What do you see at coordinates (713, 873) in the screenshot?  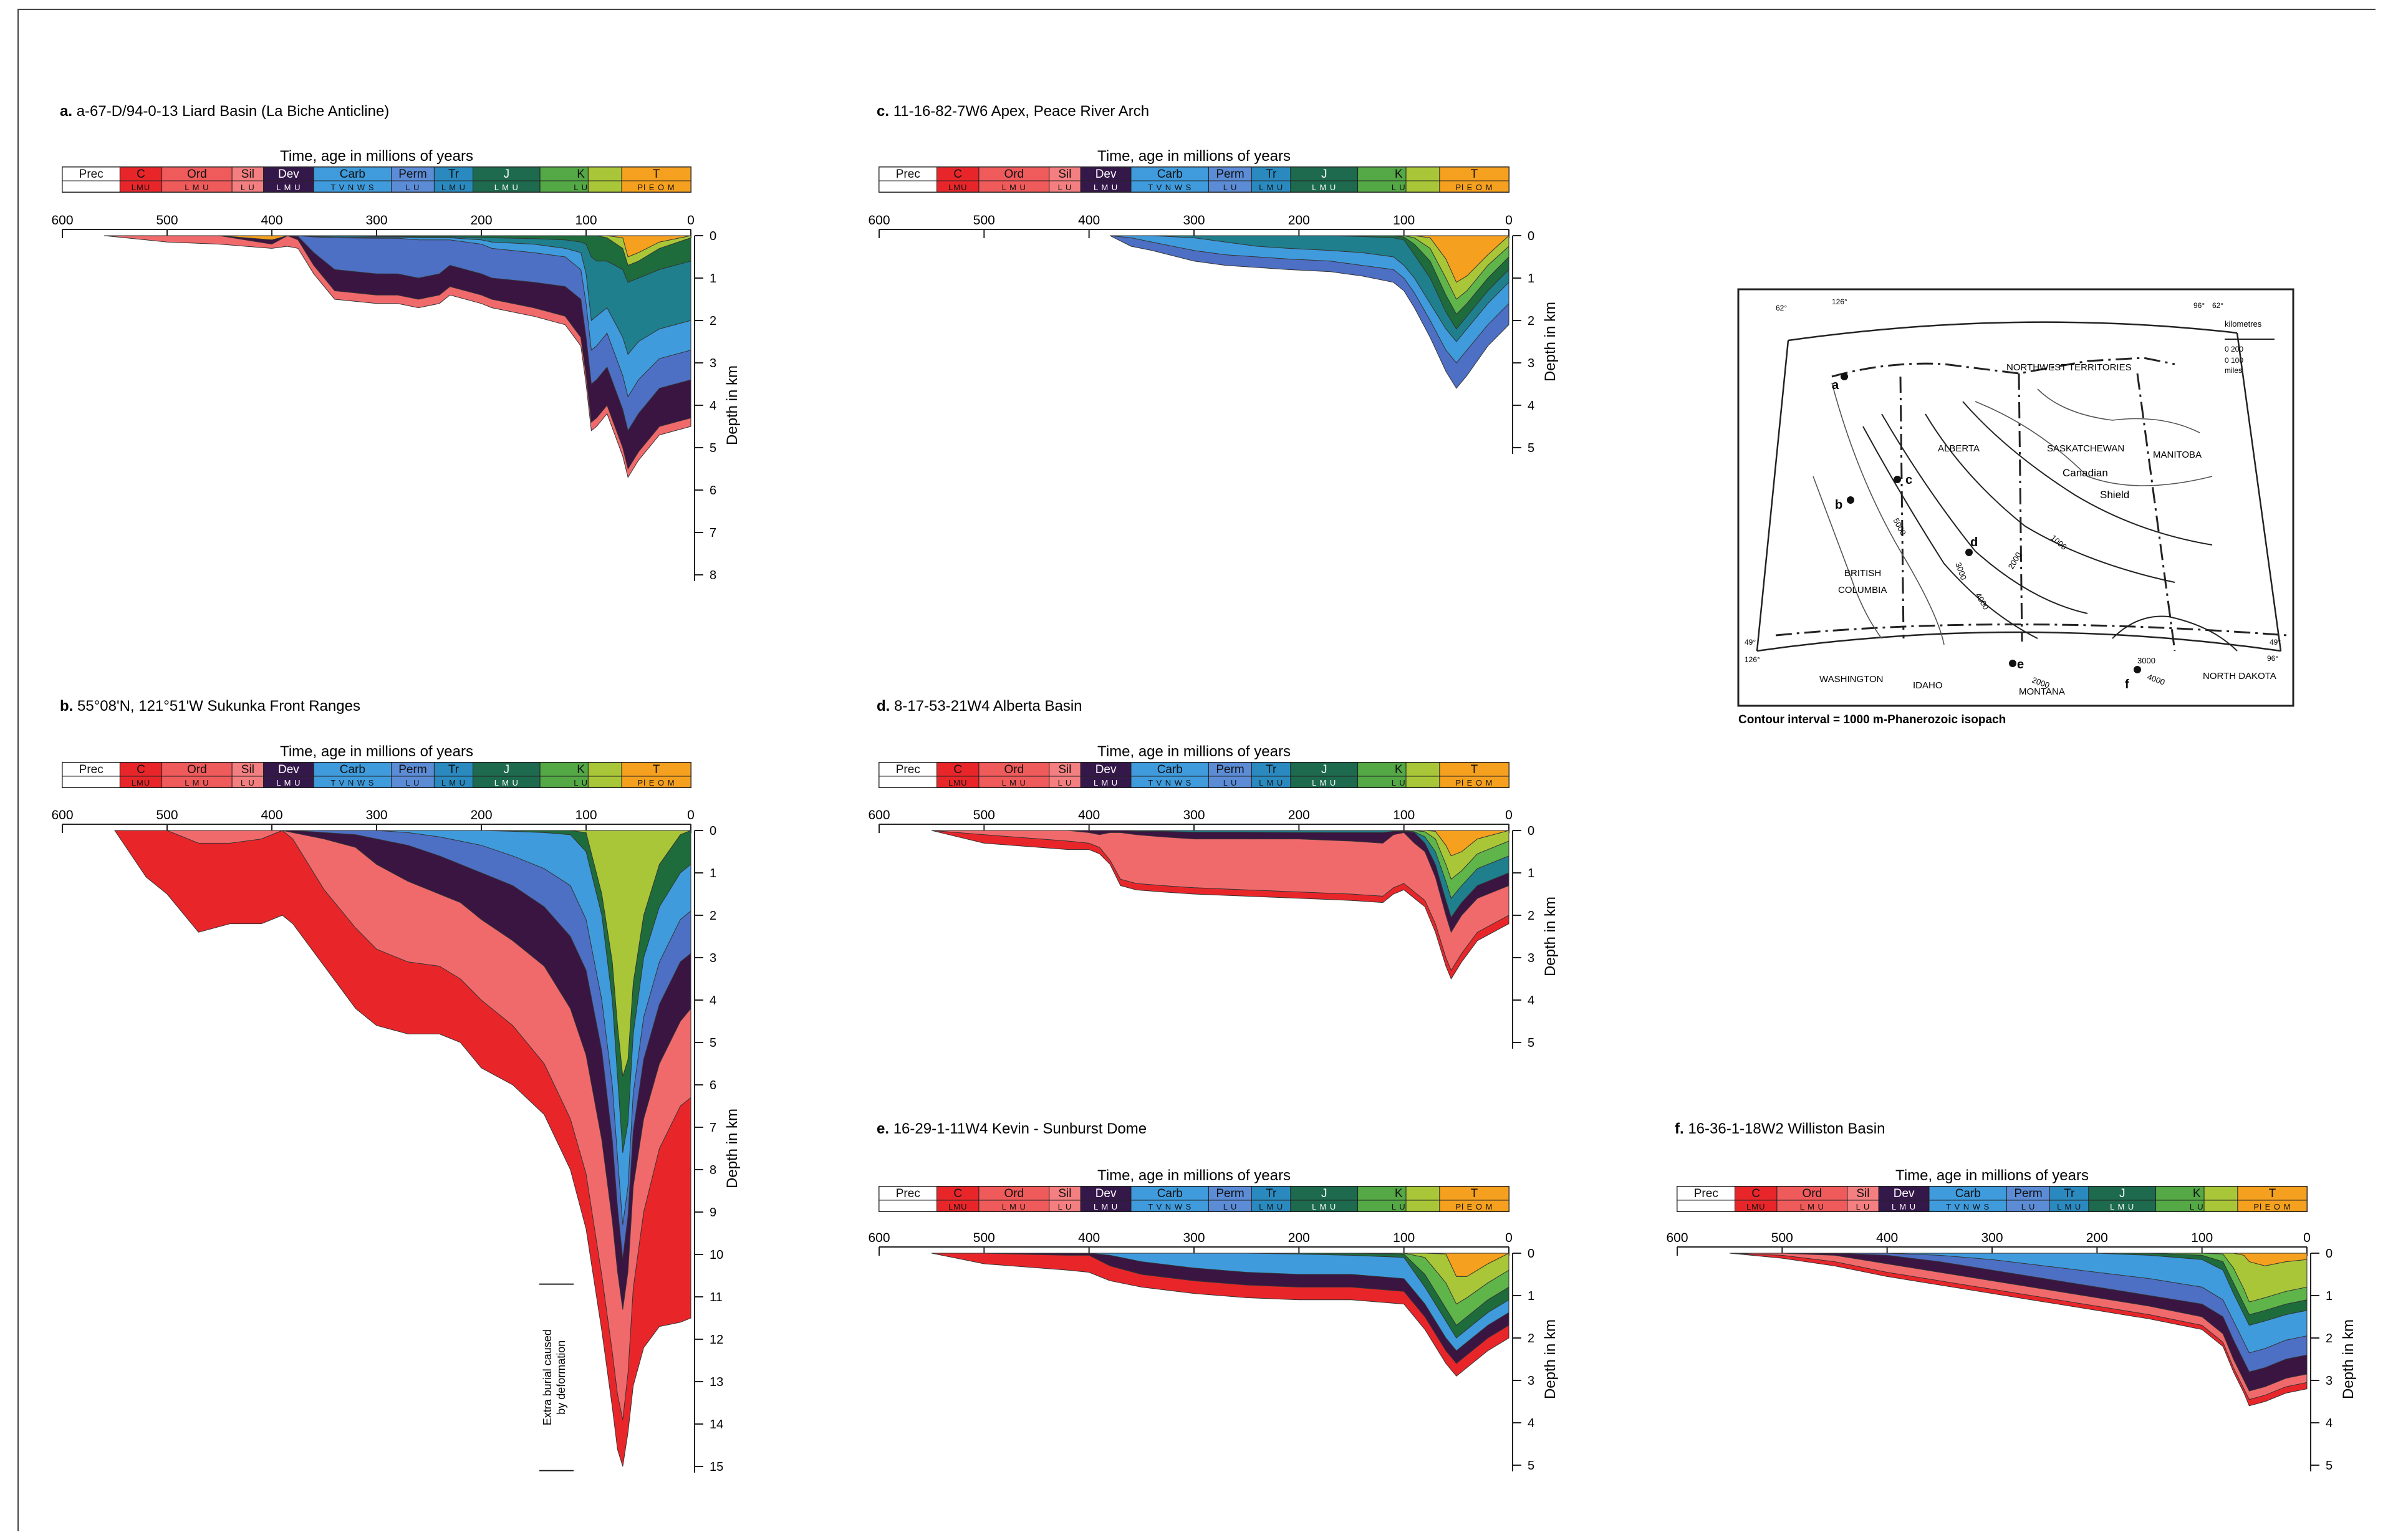 I see `y-tick-label-1-b: 1` at bounding box center [713, 873].